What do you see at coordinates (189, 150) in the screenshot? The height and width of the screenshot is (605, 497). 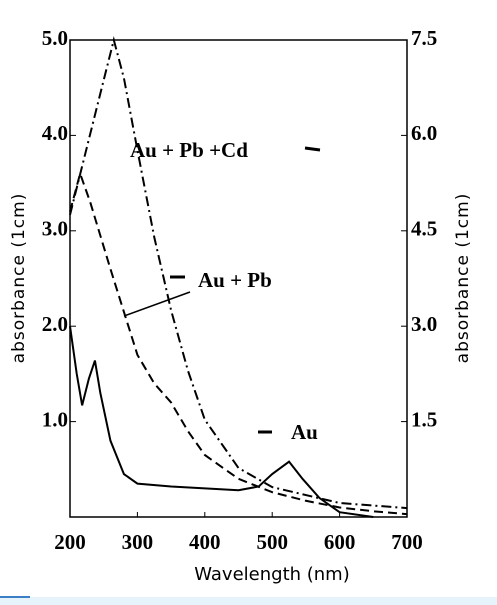 I see `series-label: Au + Pb +Cd` at bounding box center [189, 150].